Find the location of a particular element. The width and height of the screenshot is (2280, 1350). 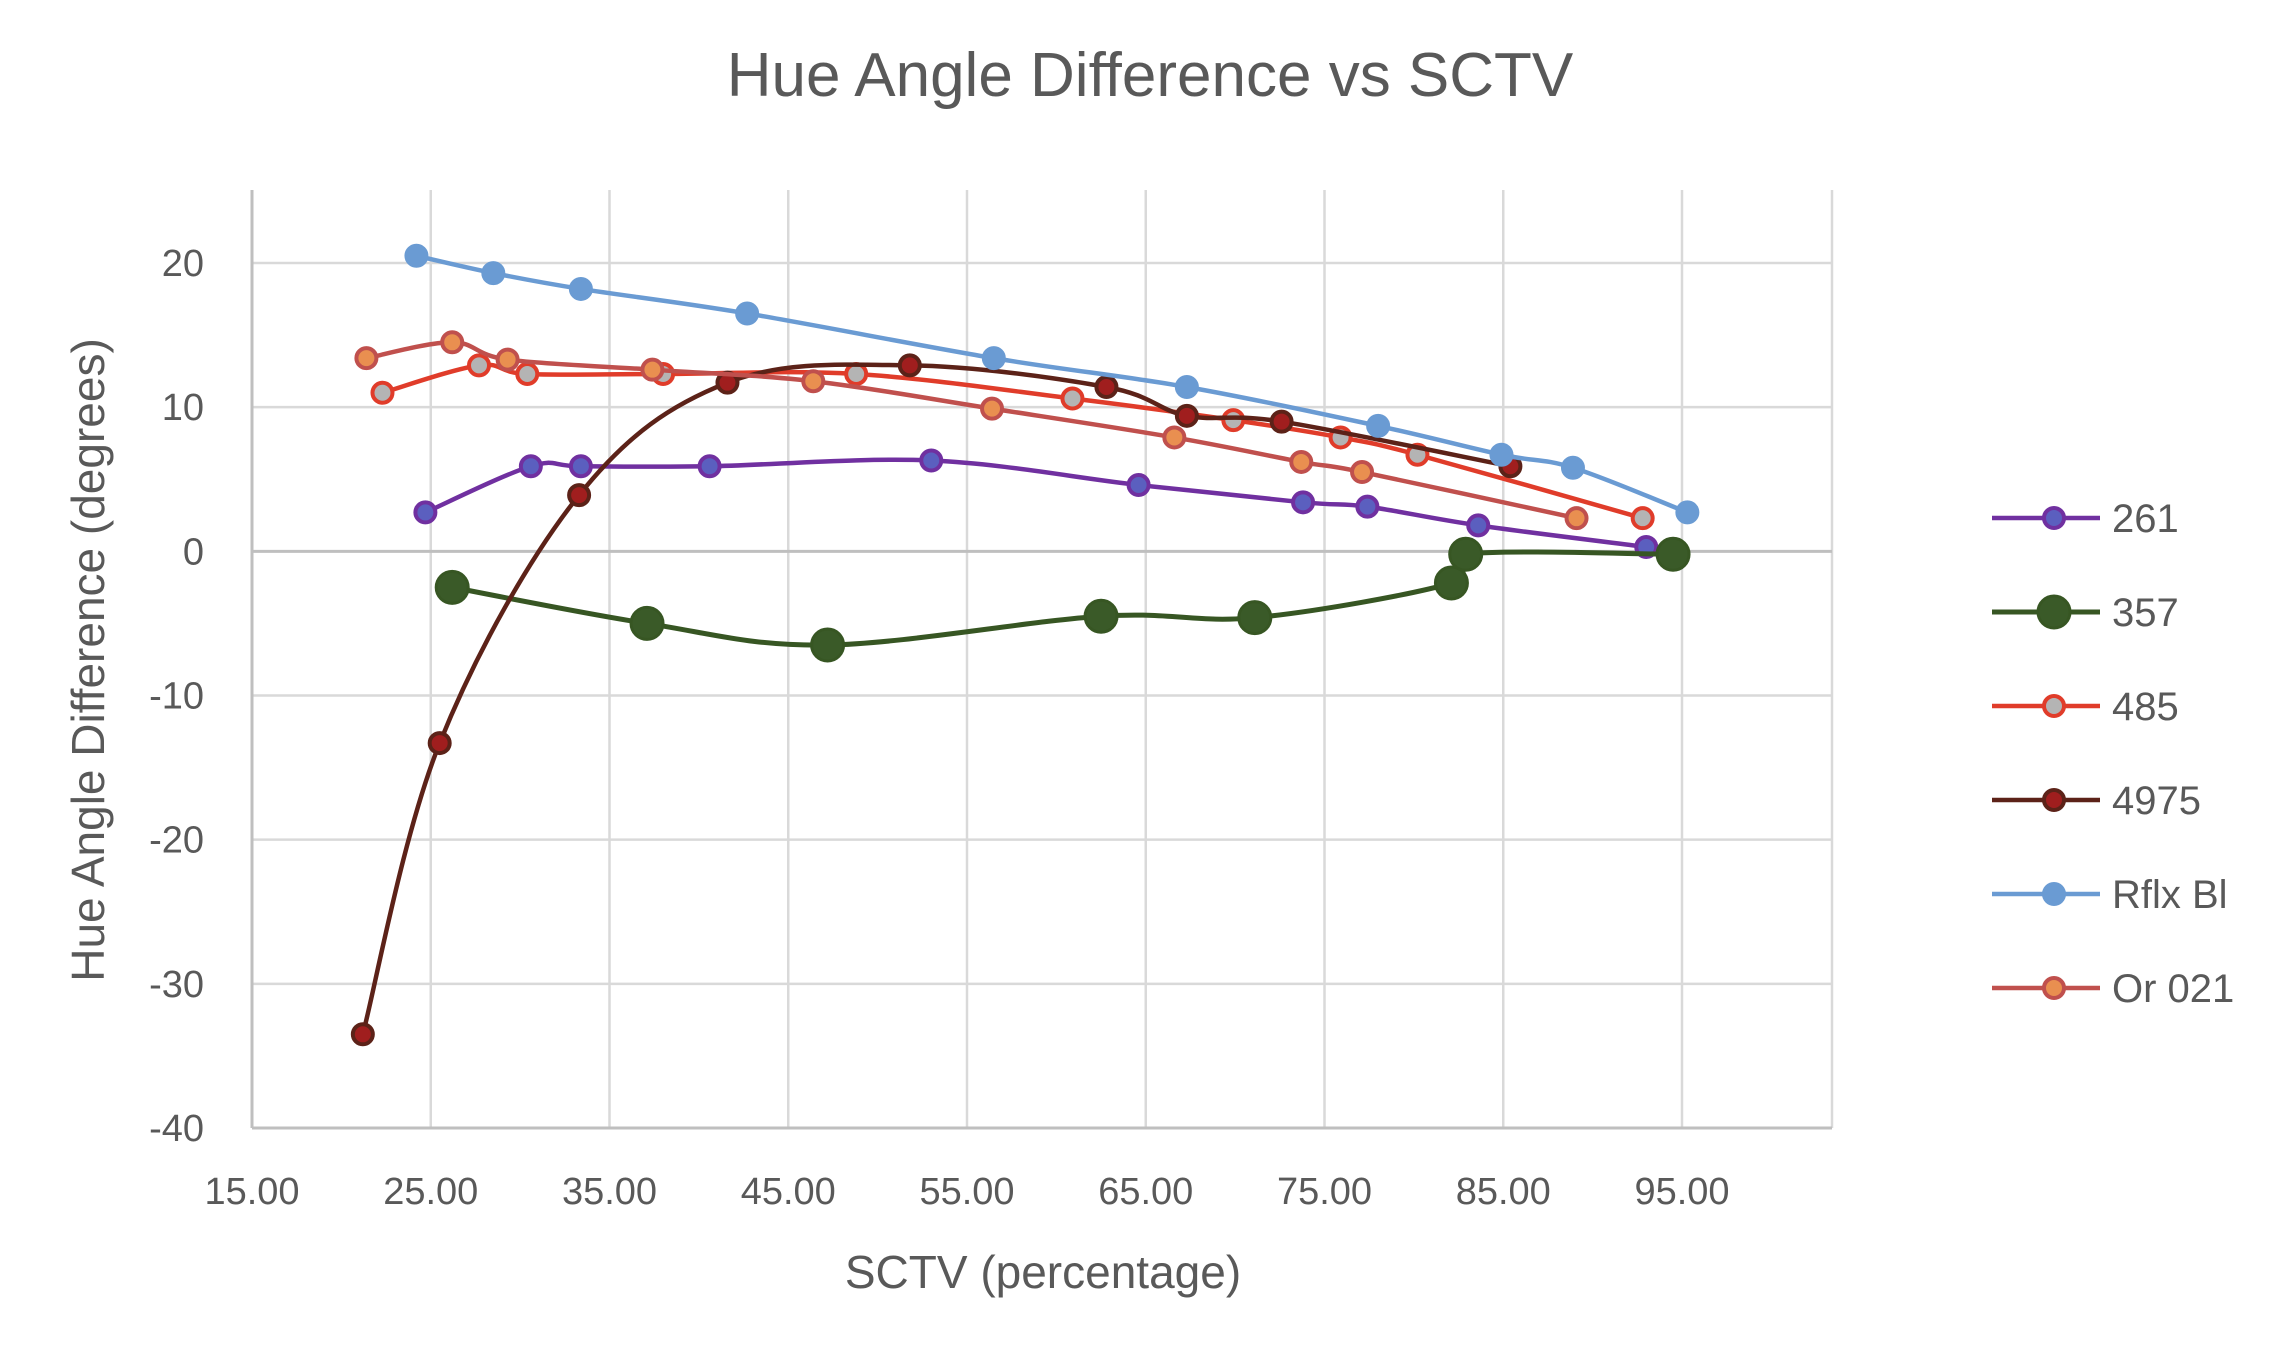

legend-item: 261 is located at coordinates (2085, 519).